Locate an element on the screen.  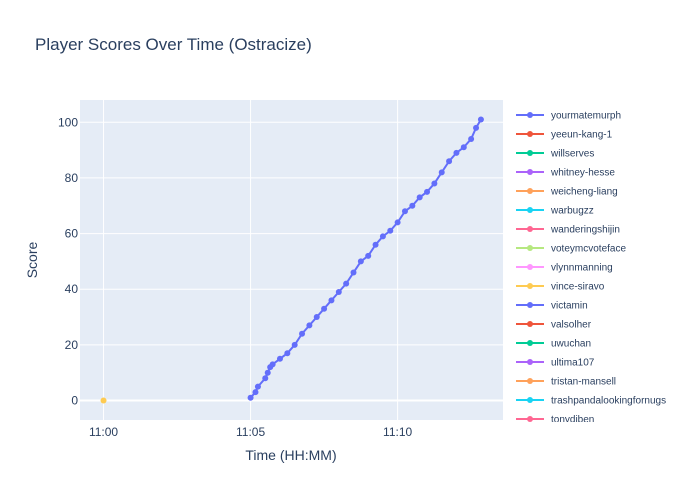
legend-label: victamin is located at coordinates (569, 306).